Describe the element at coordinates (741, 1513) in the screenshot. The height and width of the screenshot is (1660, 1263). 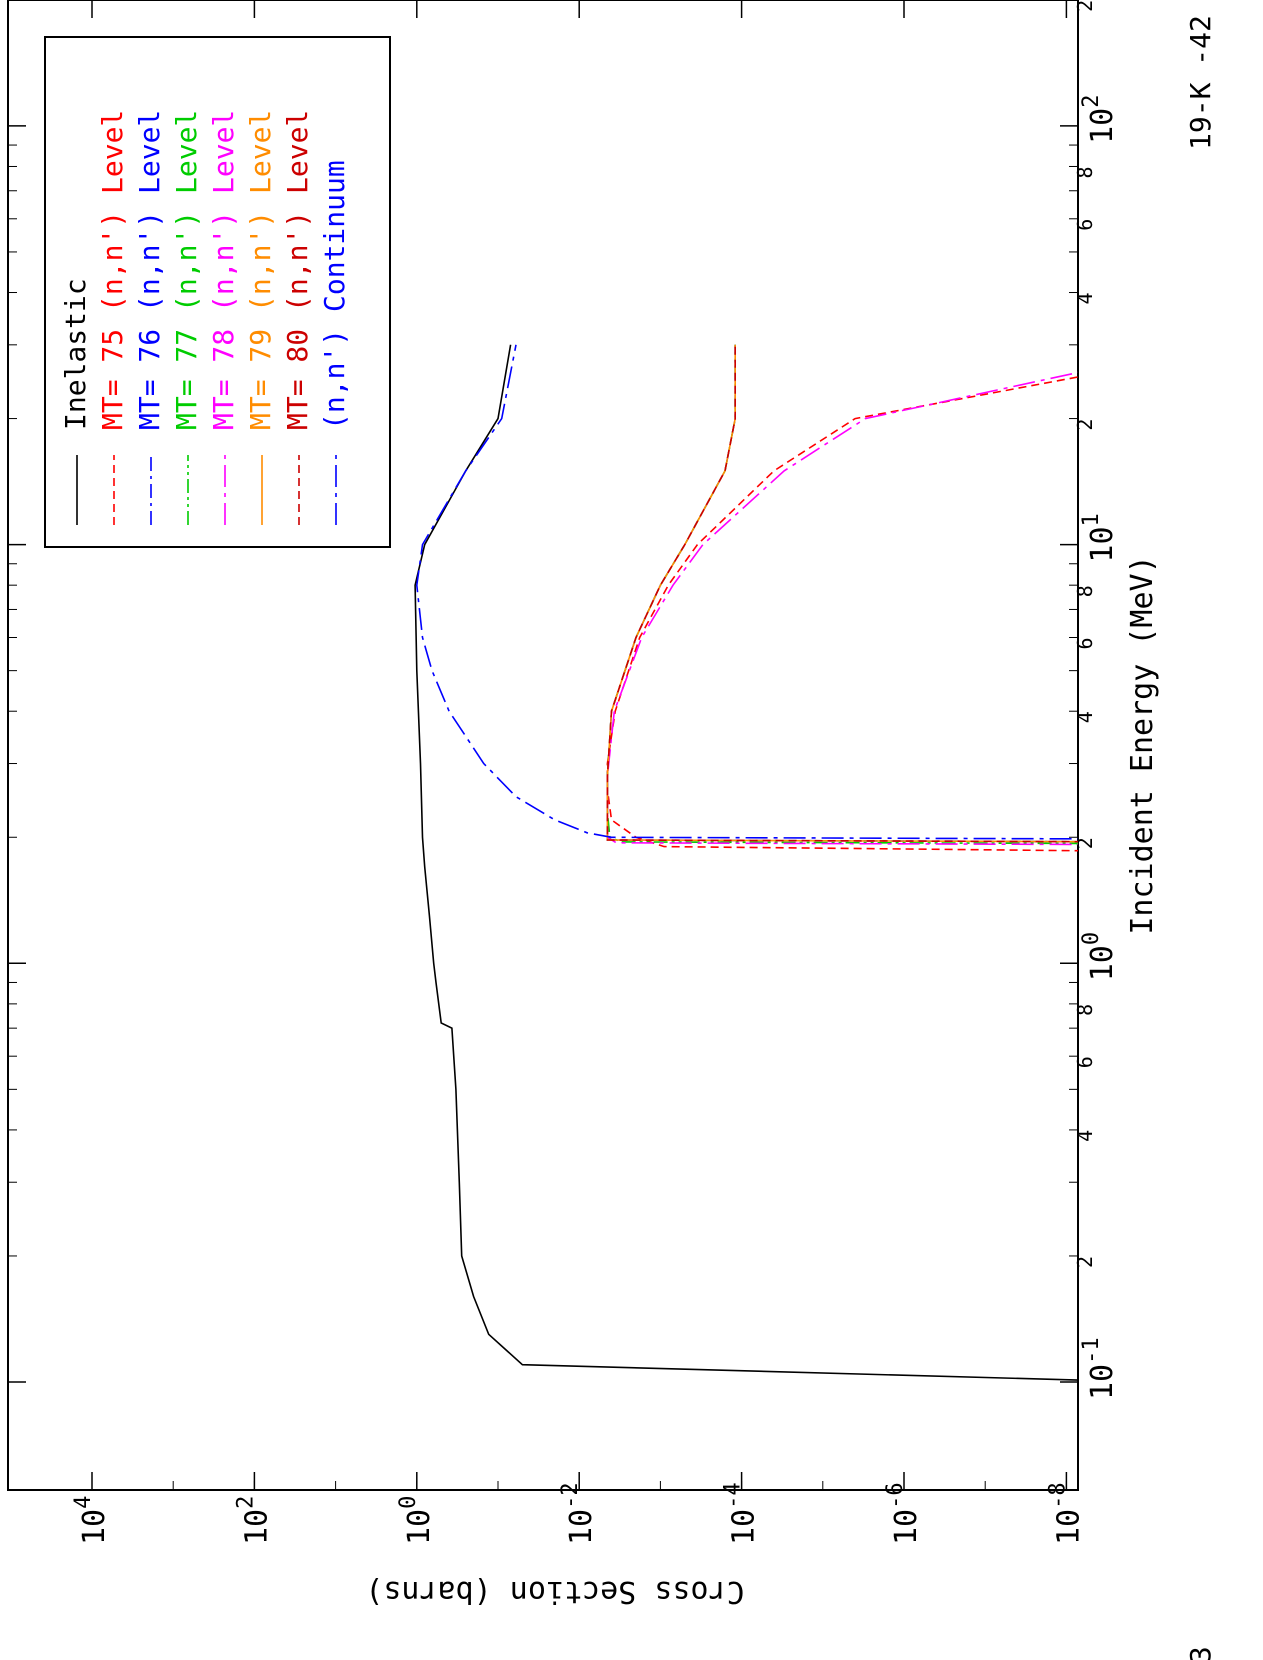
I see `y-tick-label: 10-4` at that location.